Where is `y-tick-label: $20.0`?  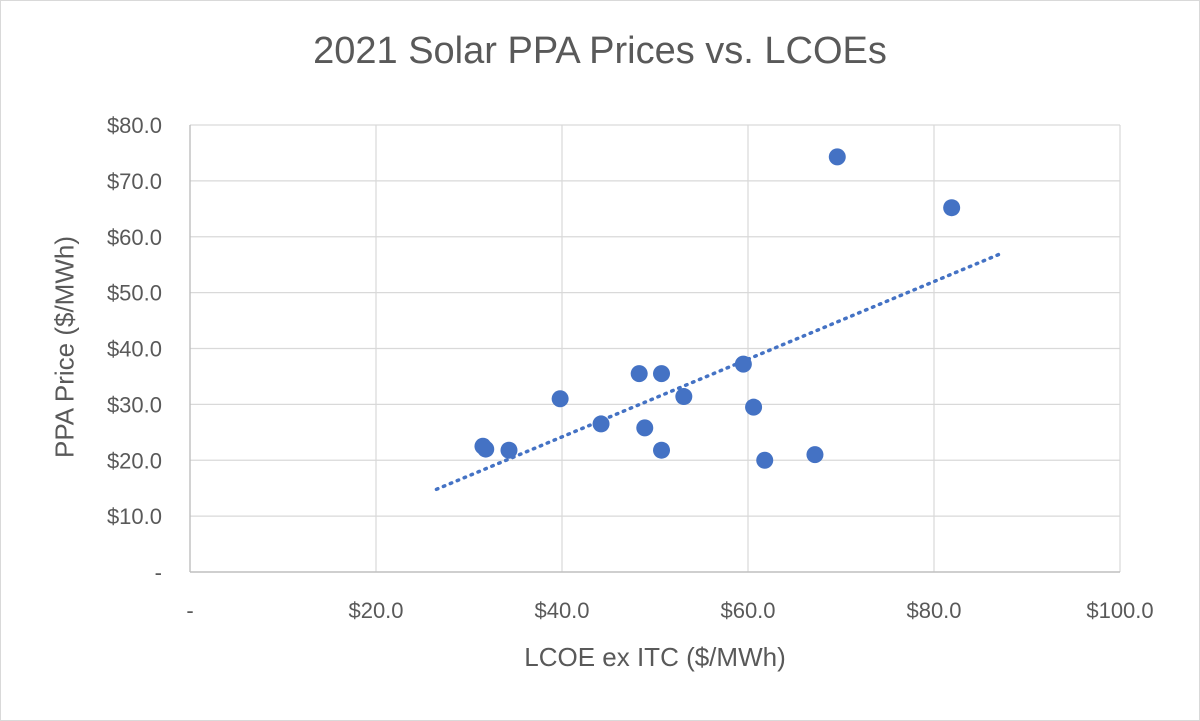 y-tick-label: $20.0 is located at coordinates (134, 460).